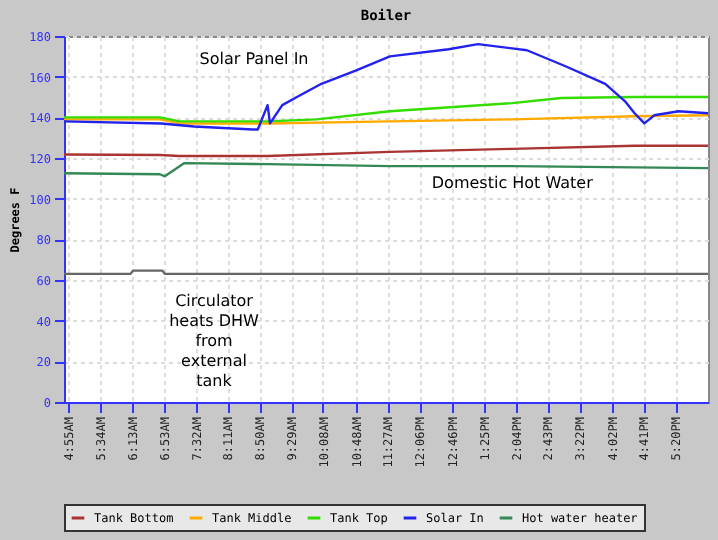 The height and width of the screenshot is (540, 718). I want to click on annotation: Solar Panel In, so click(254, 59).